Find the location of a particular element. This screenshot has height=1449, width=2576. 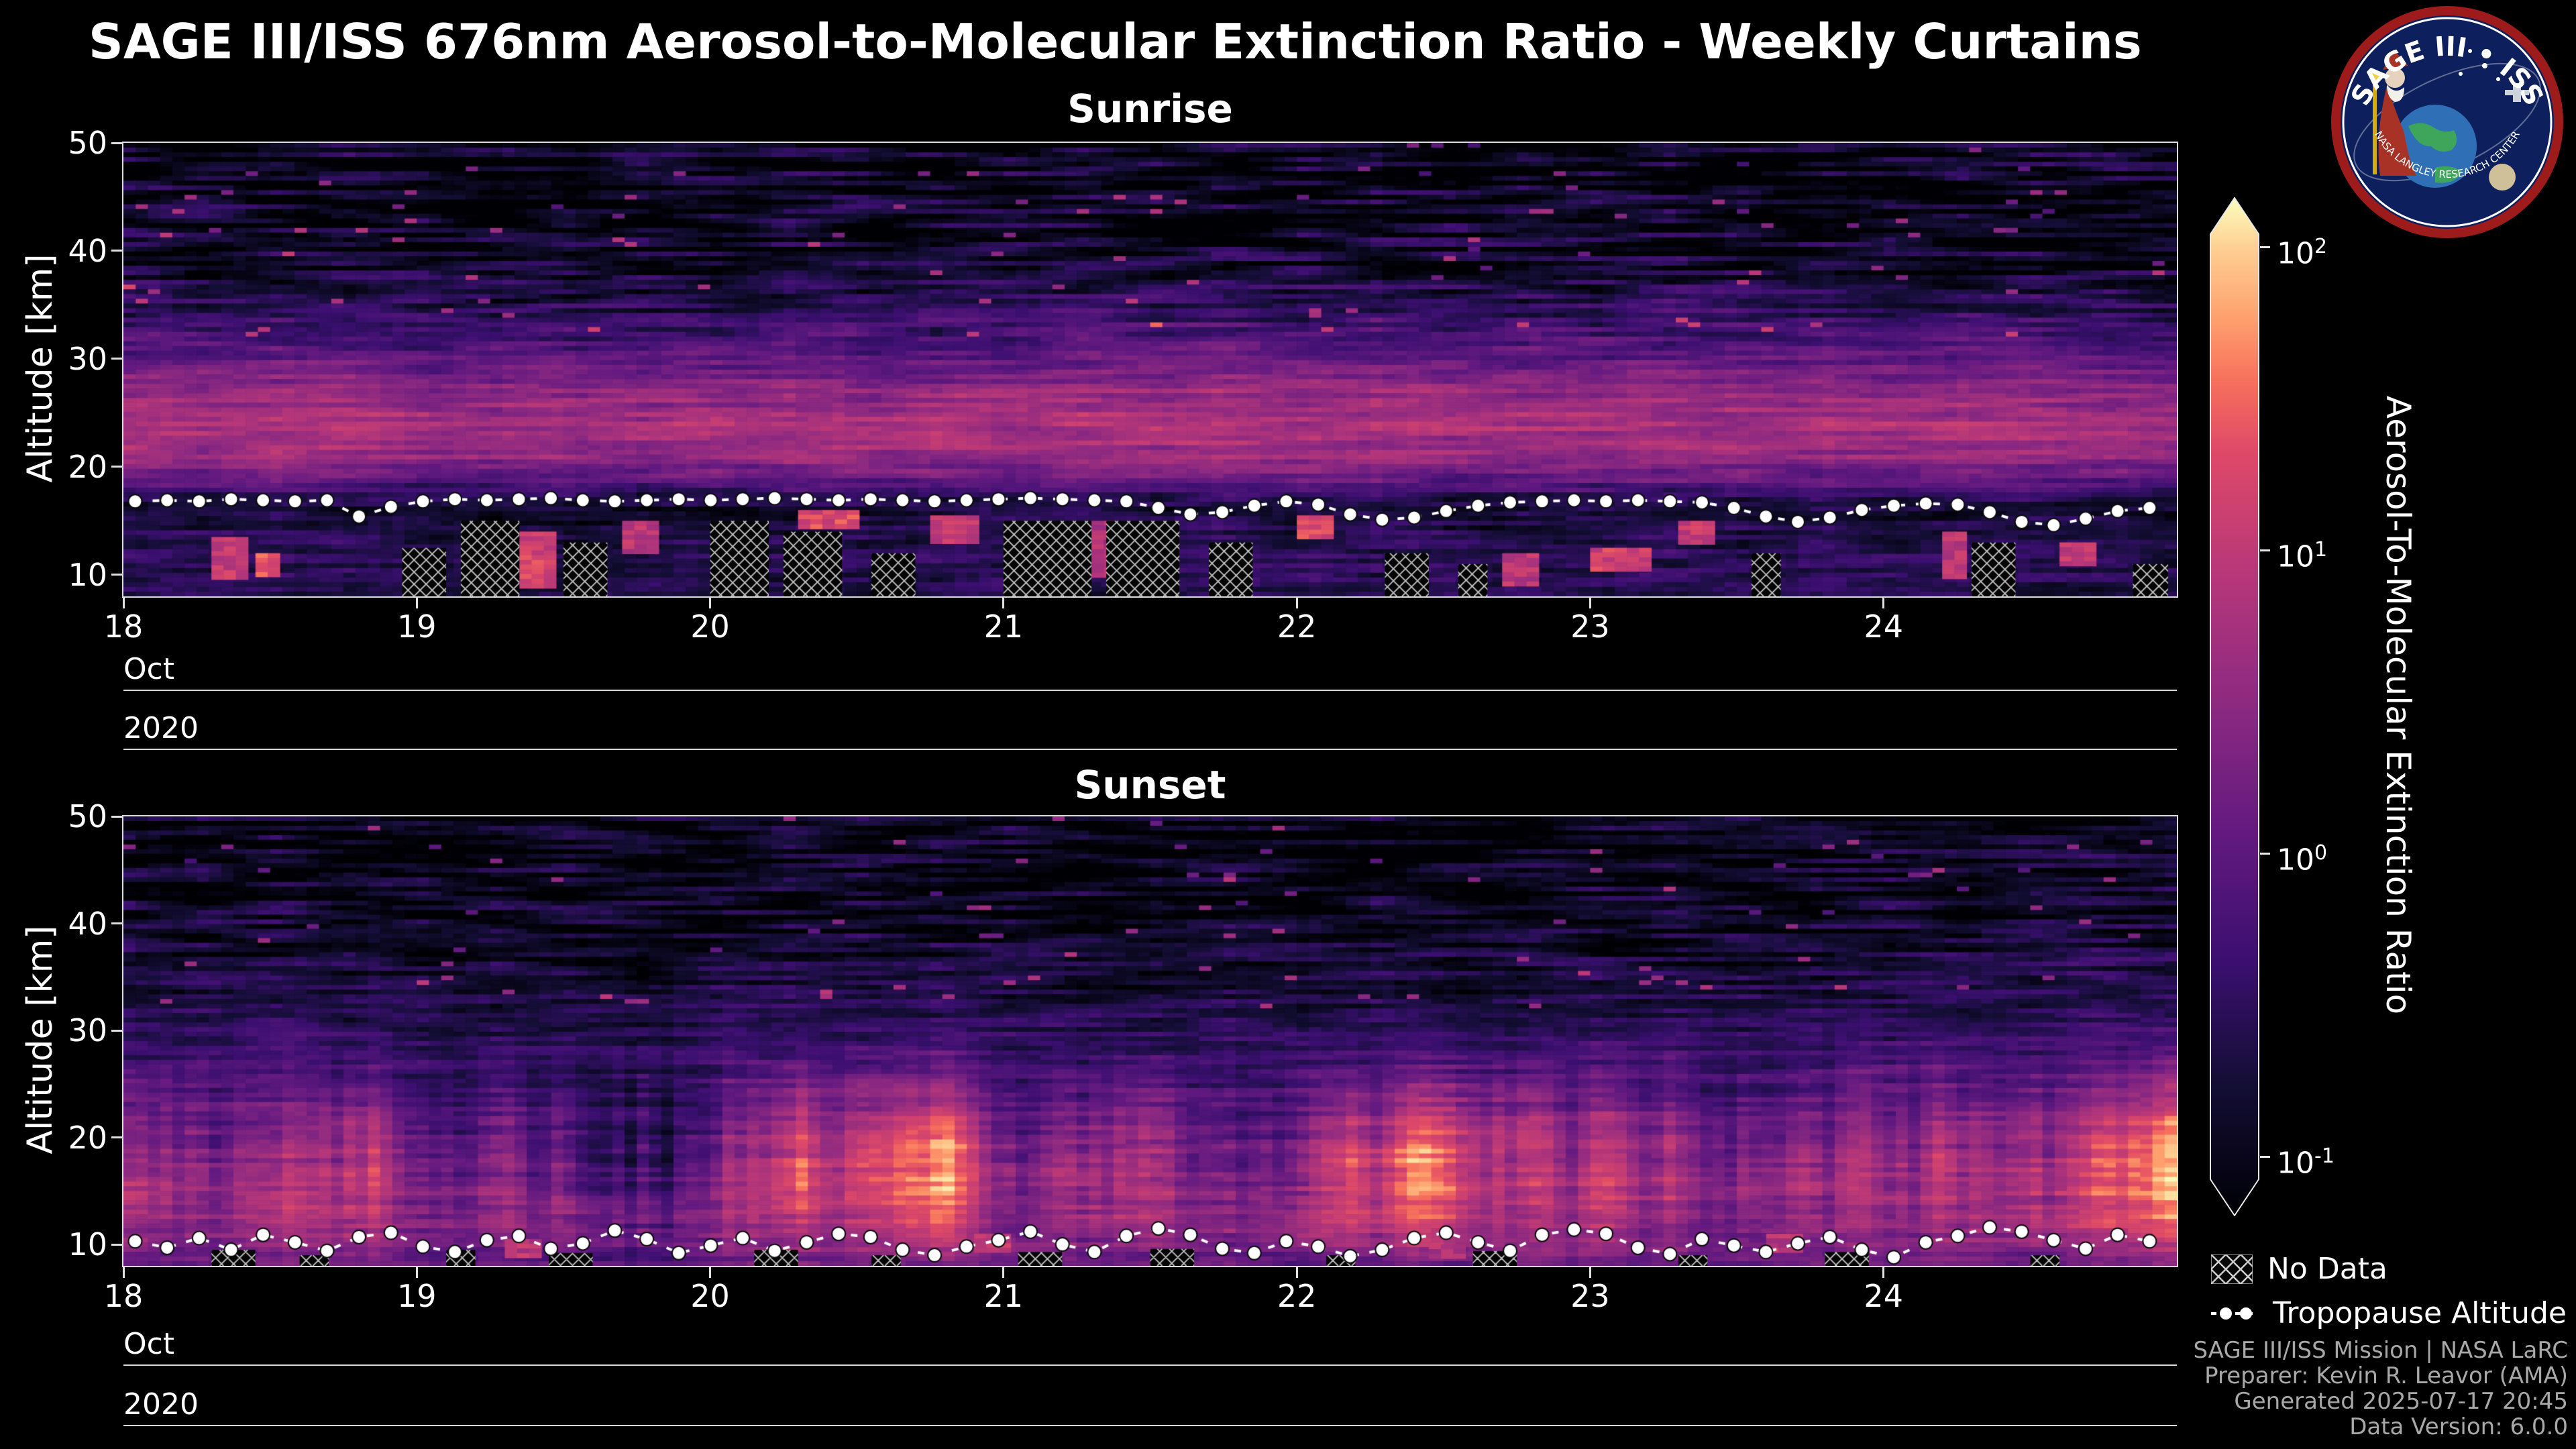

colorbar-tick-label: 10² is located at coordinates (2302, 253).